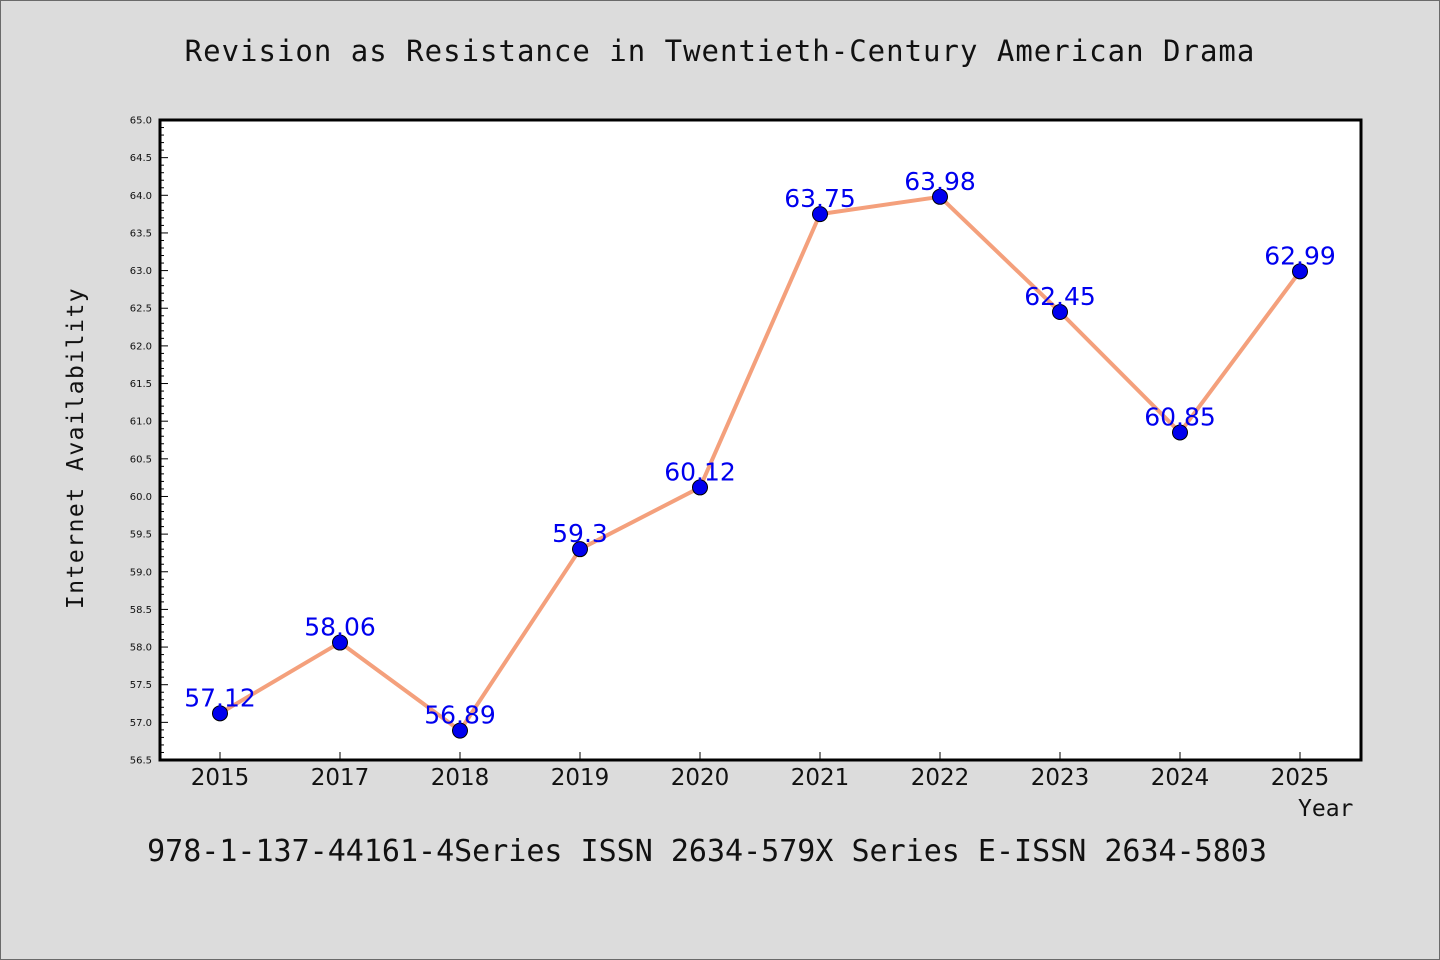 This screenshot has width=1440, height=960. What do you see at coordinates (1180, 416) in the screenshot?
I see `data-label: 60.85` at bounding box center [1180, 416].